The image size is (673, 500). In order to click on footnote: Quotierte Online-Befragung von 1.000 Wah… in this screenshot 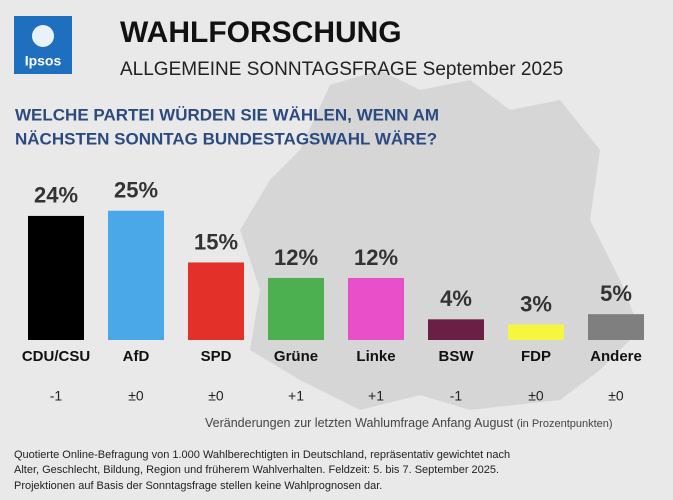, I will do `click(262, 455)`.